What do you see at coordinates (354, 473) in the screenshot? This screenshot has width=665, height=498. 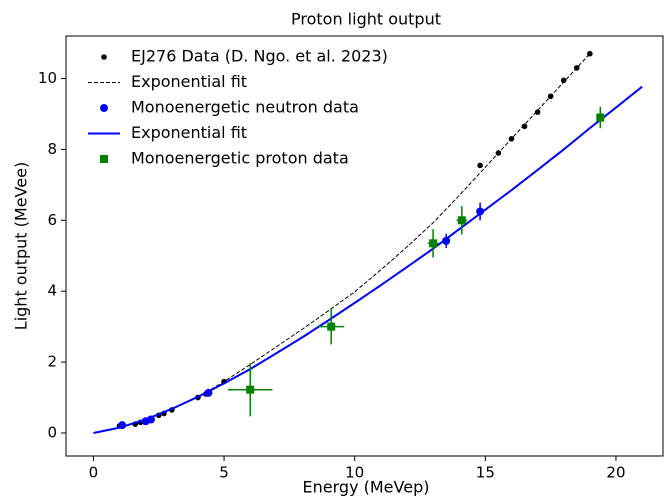 I see `x-tick-label: 10` at bounding box center [354, 473].